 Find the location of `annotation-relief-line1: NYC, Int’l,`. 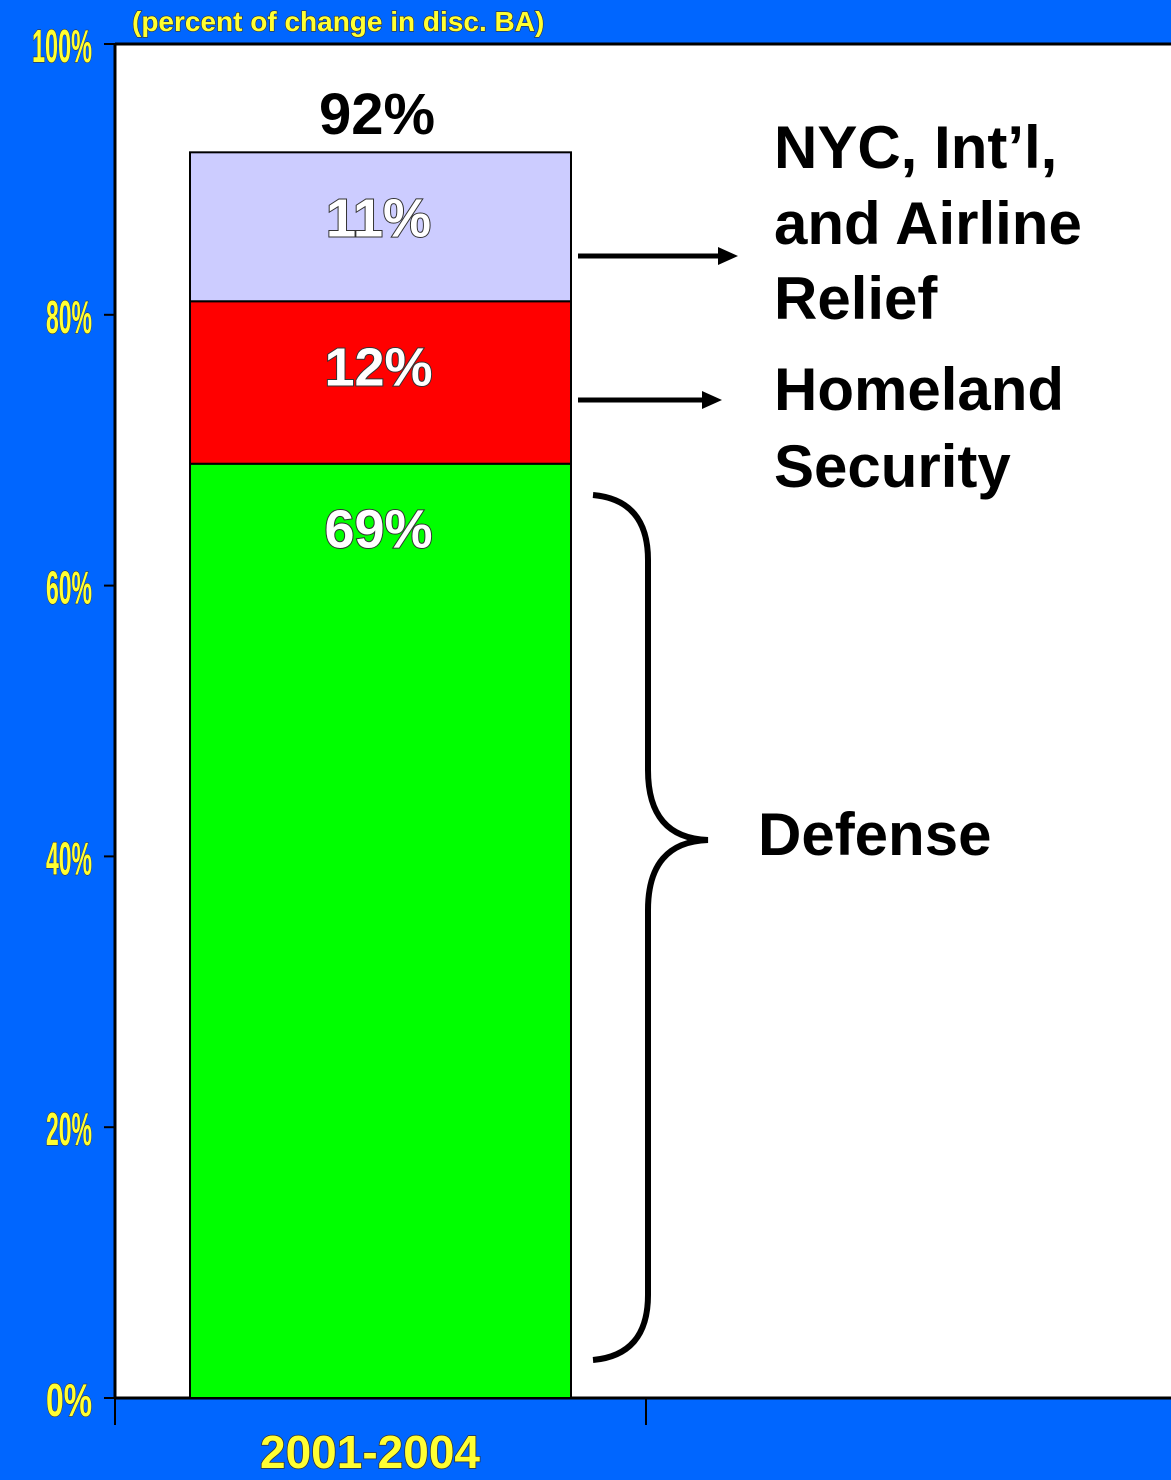

annotation-relief-line1: NYC, Int’l, is located at coordinates (915, 147).